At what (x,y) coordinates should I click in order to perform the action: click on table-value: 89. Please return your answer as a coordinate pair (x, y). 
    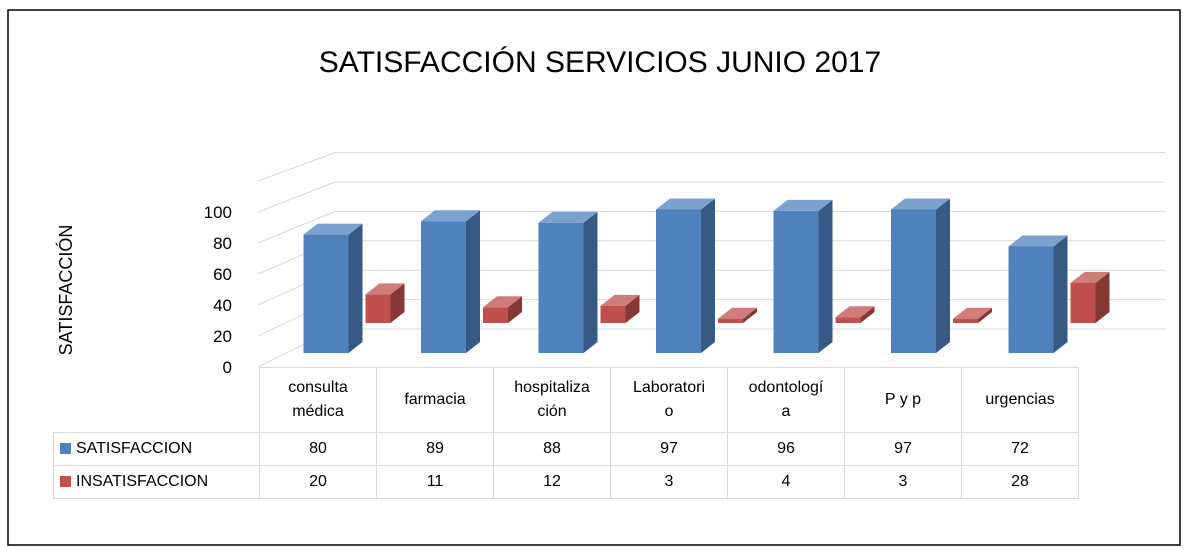
    Looking at the image, I should click on (435, 449).